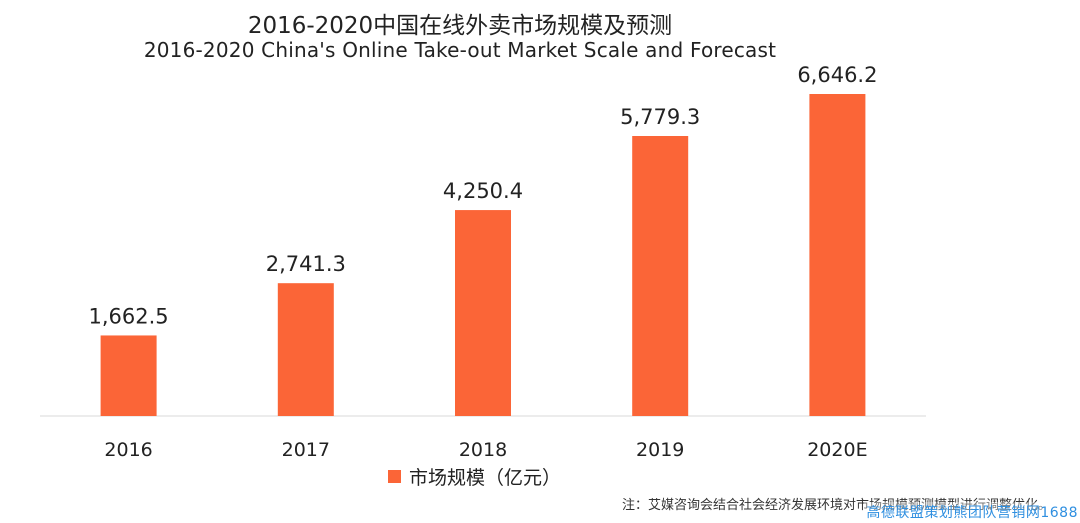  What do you see at coordinates (460, 26) in the screenshot?
I see `chart-title: 2016-2020中国在线外卖市场规模及预测` at bounding box center [460, 26].